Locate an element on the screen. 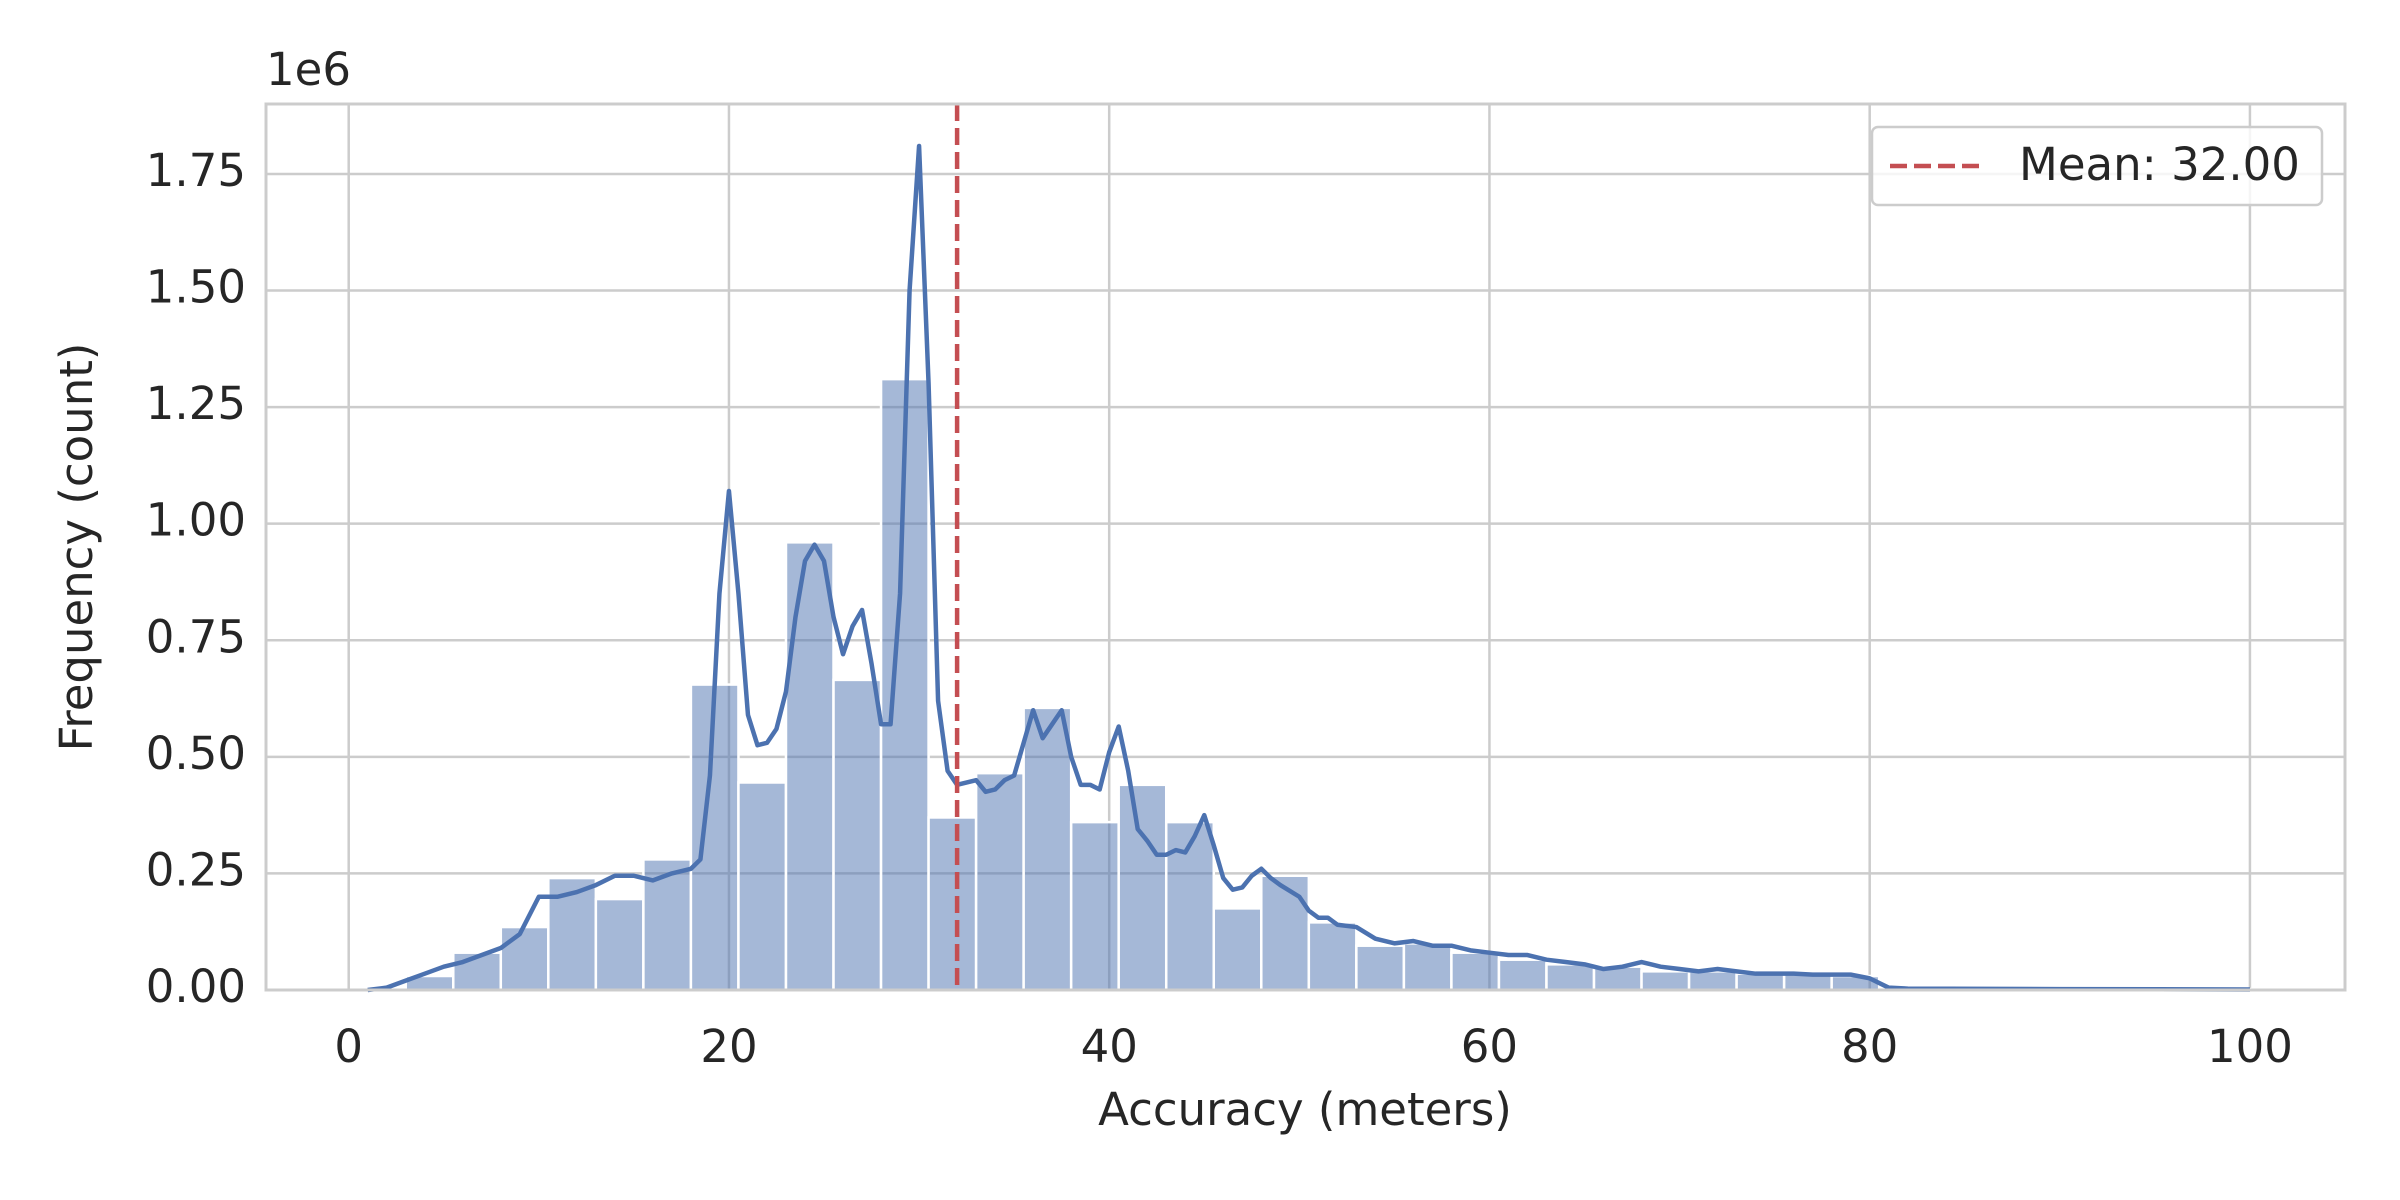  y-tick-label: 0.50 is located at coordinates (196, 753).